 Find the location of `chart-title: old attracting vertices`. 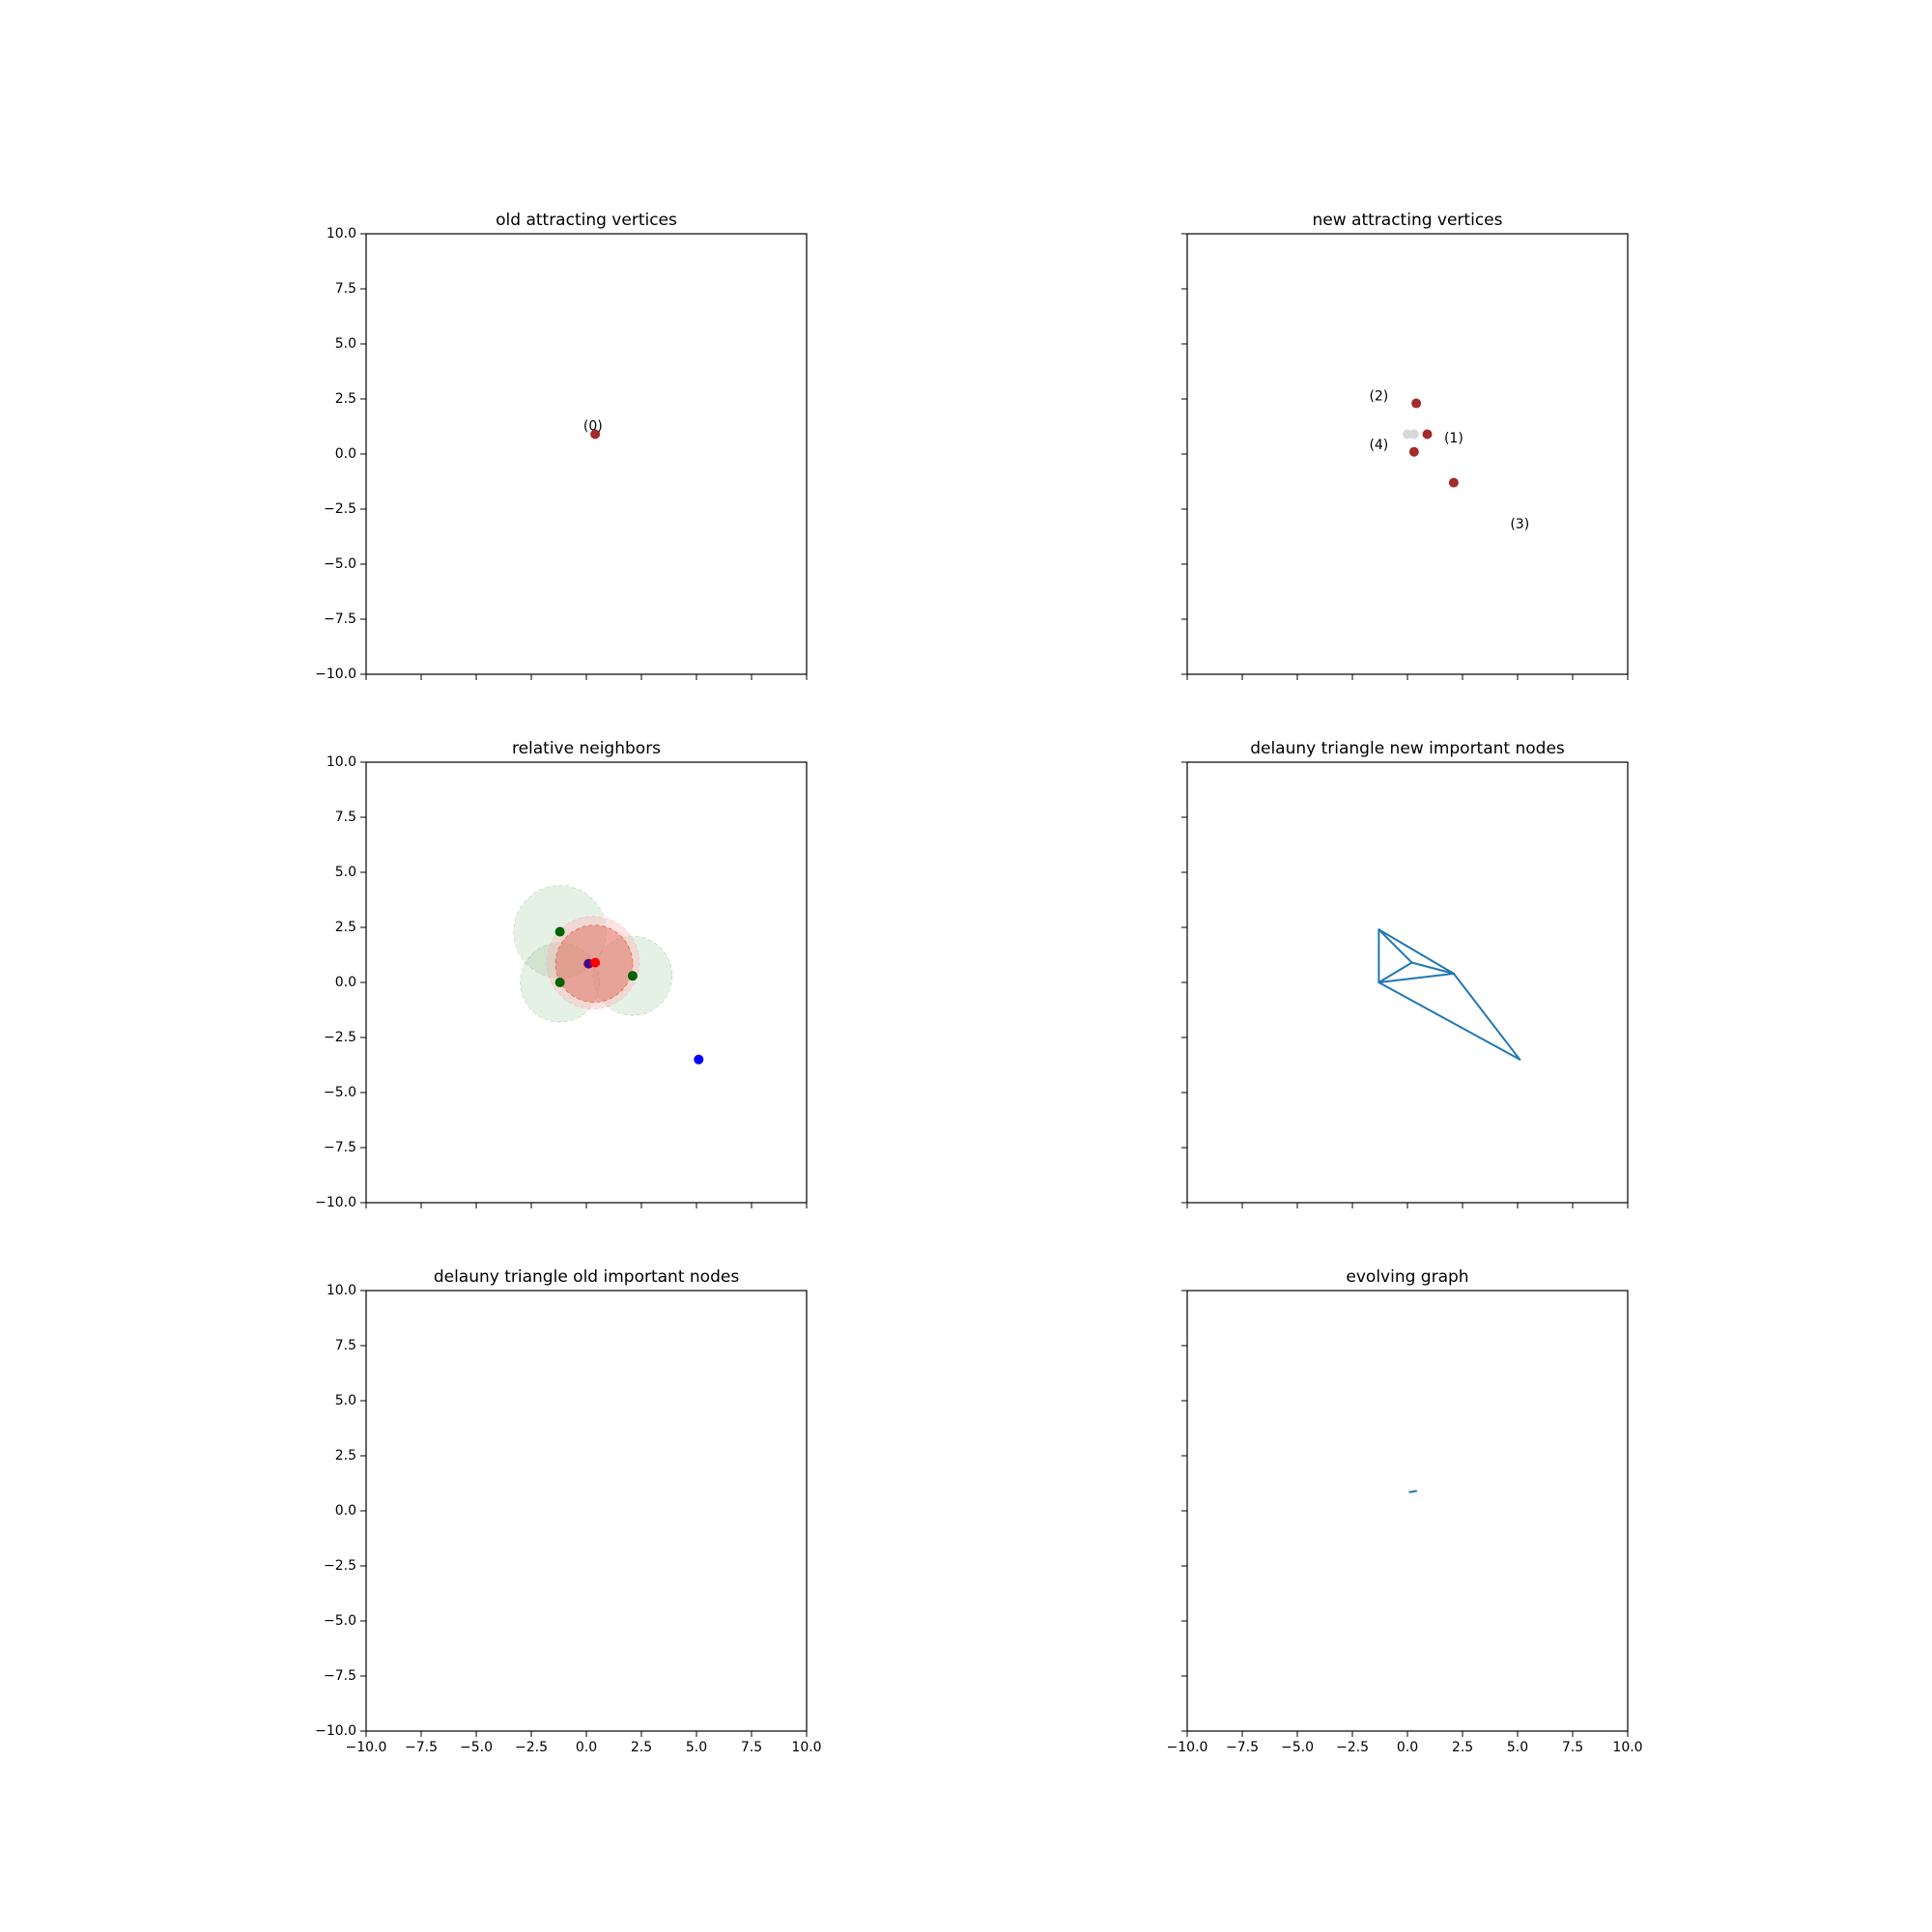

chart-title: old attracting vertices is located at coordinates (586, 220).